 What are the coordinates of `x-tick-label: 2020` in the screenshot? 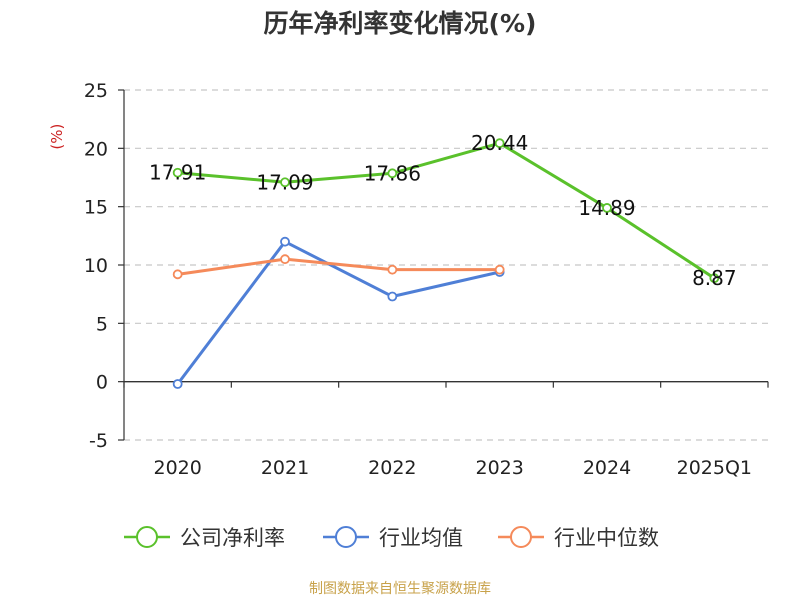 It's located at (177, 468).